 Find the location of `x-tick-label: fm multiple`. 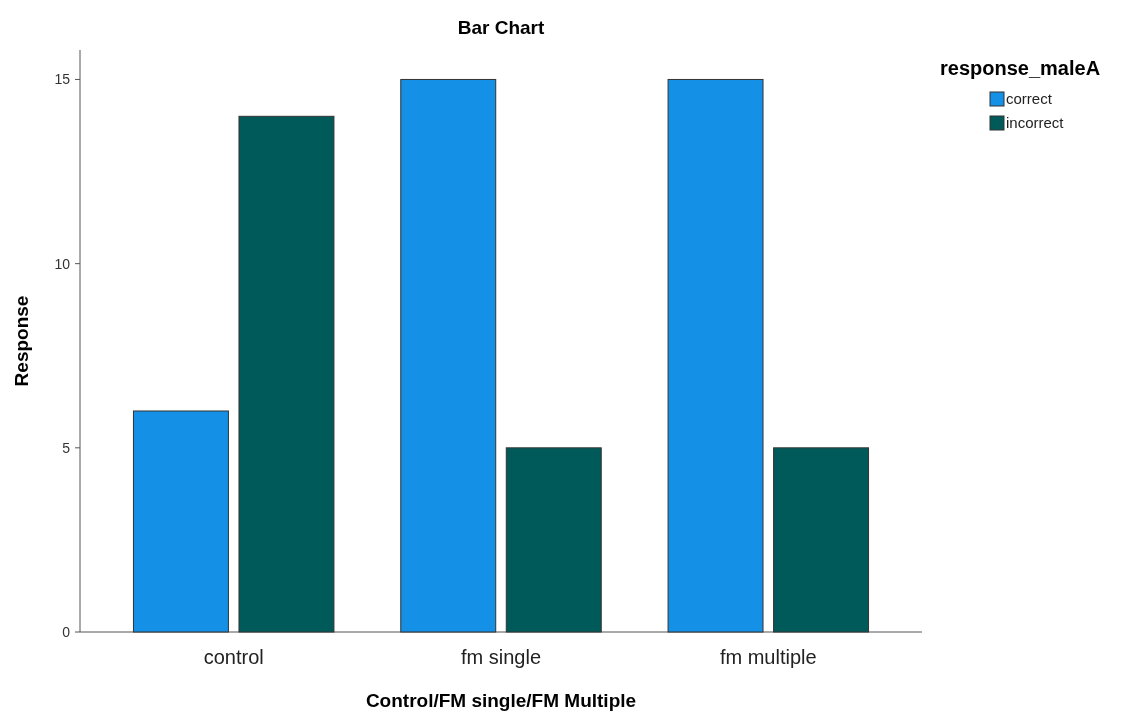

x-tick-label: fm multiple is located at coordinates (768, 657).